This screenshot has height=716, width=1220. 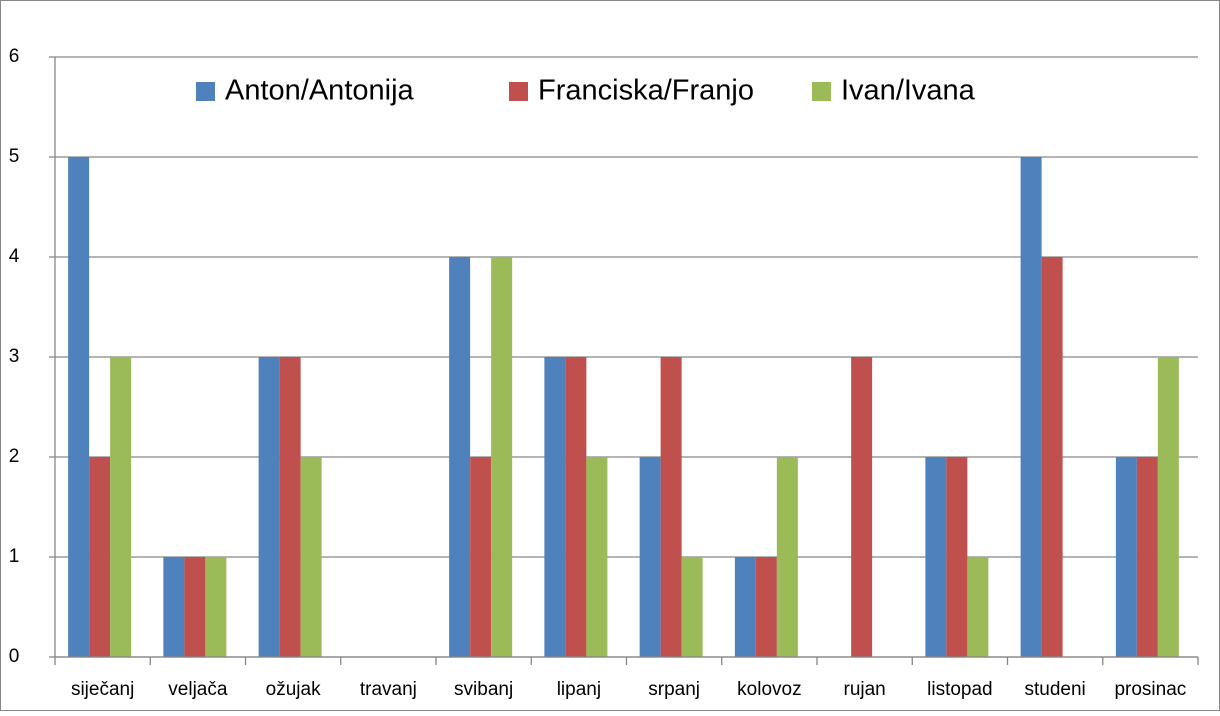 What do you see at coordinates (320, 91) in the screenshot?
I see `legend-label: Anton/Antonija` at bounding box center [320, 91].